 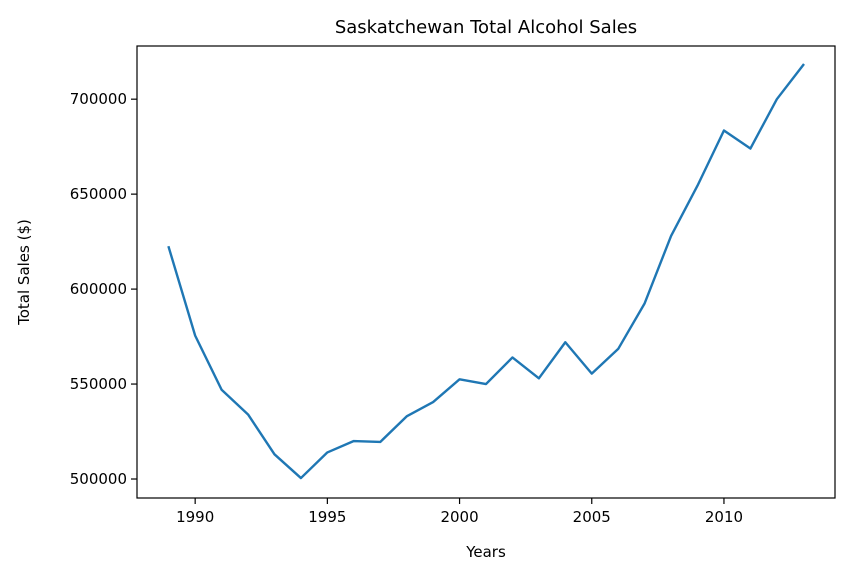 I want to click on y-axis: 500000 550000 600000 650000 700000, so click(x=103, y=289).